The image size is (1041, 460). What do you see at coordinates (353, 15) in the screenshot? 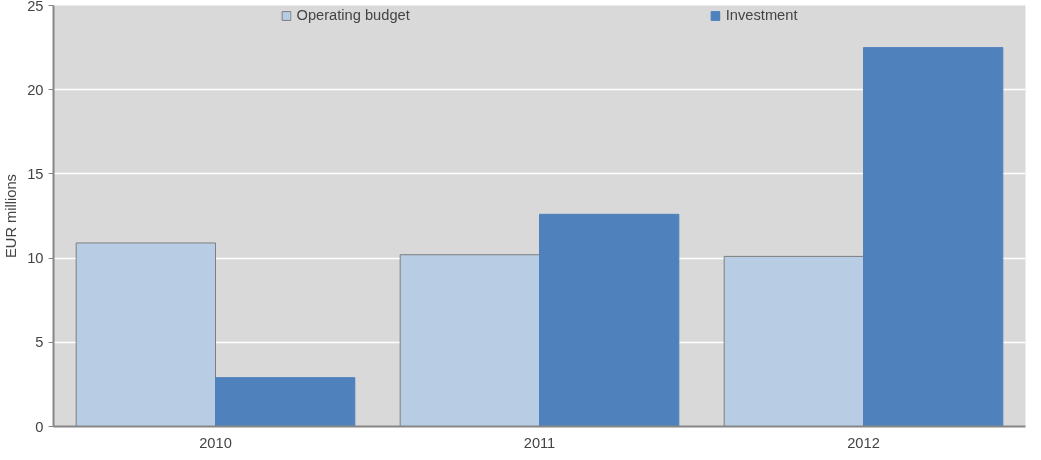
I see `legend-label: Operating budget` at bounding box center [353, 15].